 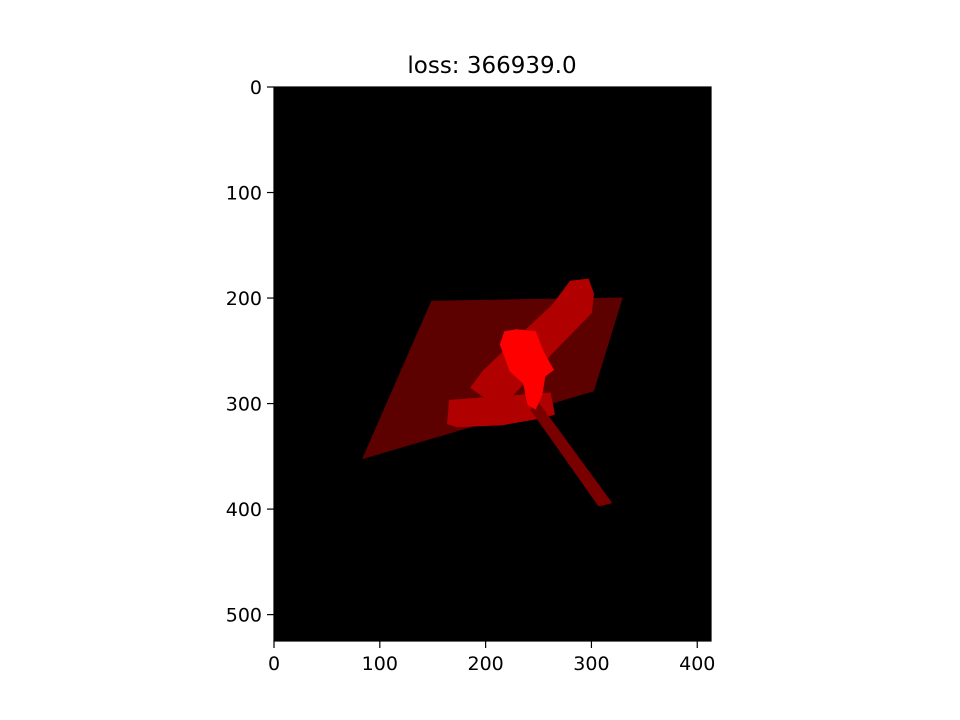 I want to click on y-tick-label: 100, so click(x=244, y=194).